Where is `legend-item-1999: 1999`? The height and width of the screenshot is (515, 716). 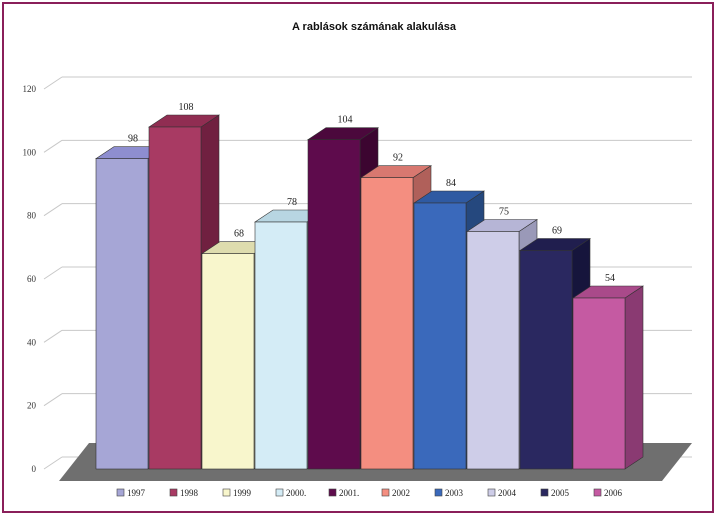 legend-item-1999: 1999 is located at coordinates (237, 493).